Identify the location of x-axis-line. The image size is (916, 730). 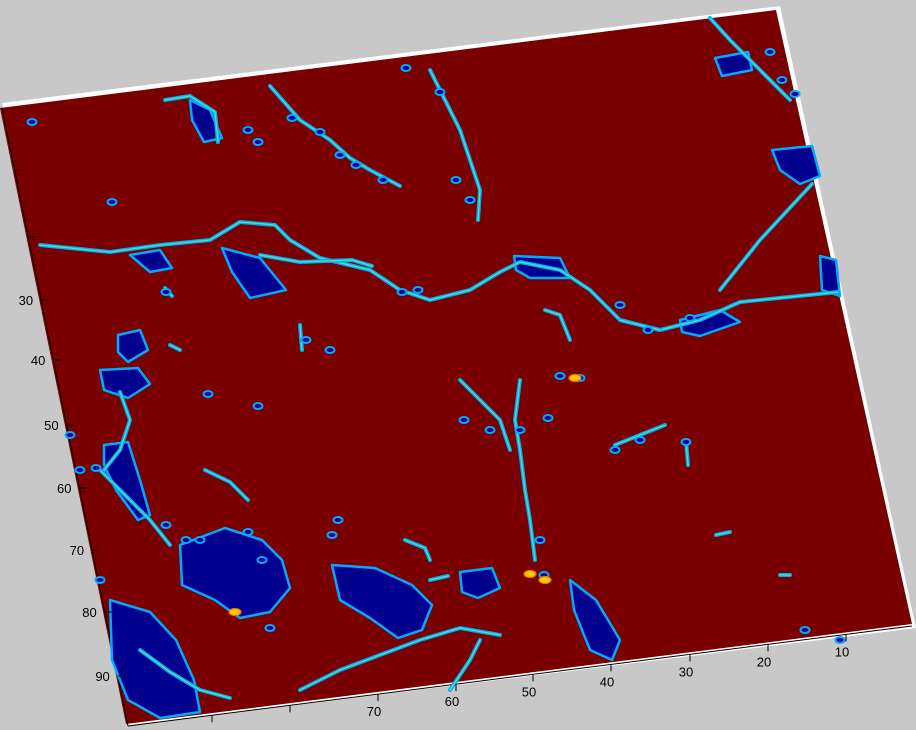
(520, 676).